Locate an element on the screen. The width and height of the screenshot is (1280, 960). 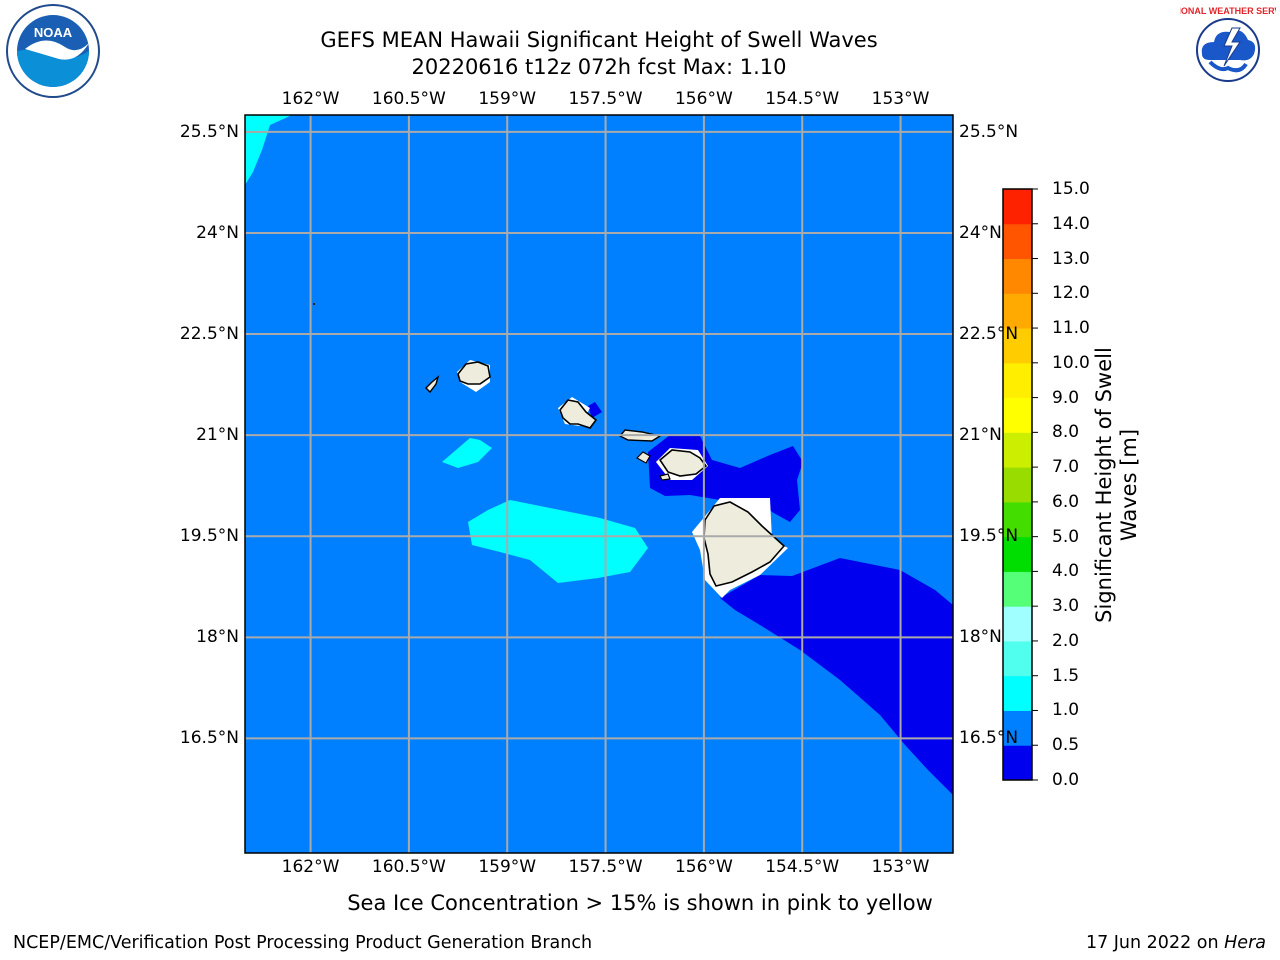
lat-label-left: 18°N is located at coordinates (217, 637).